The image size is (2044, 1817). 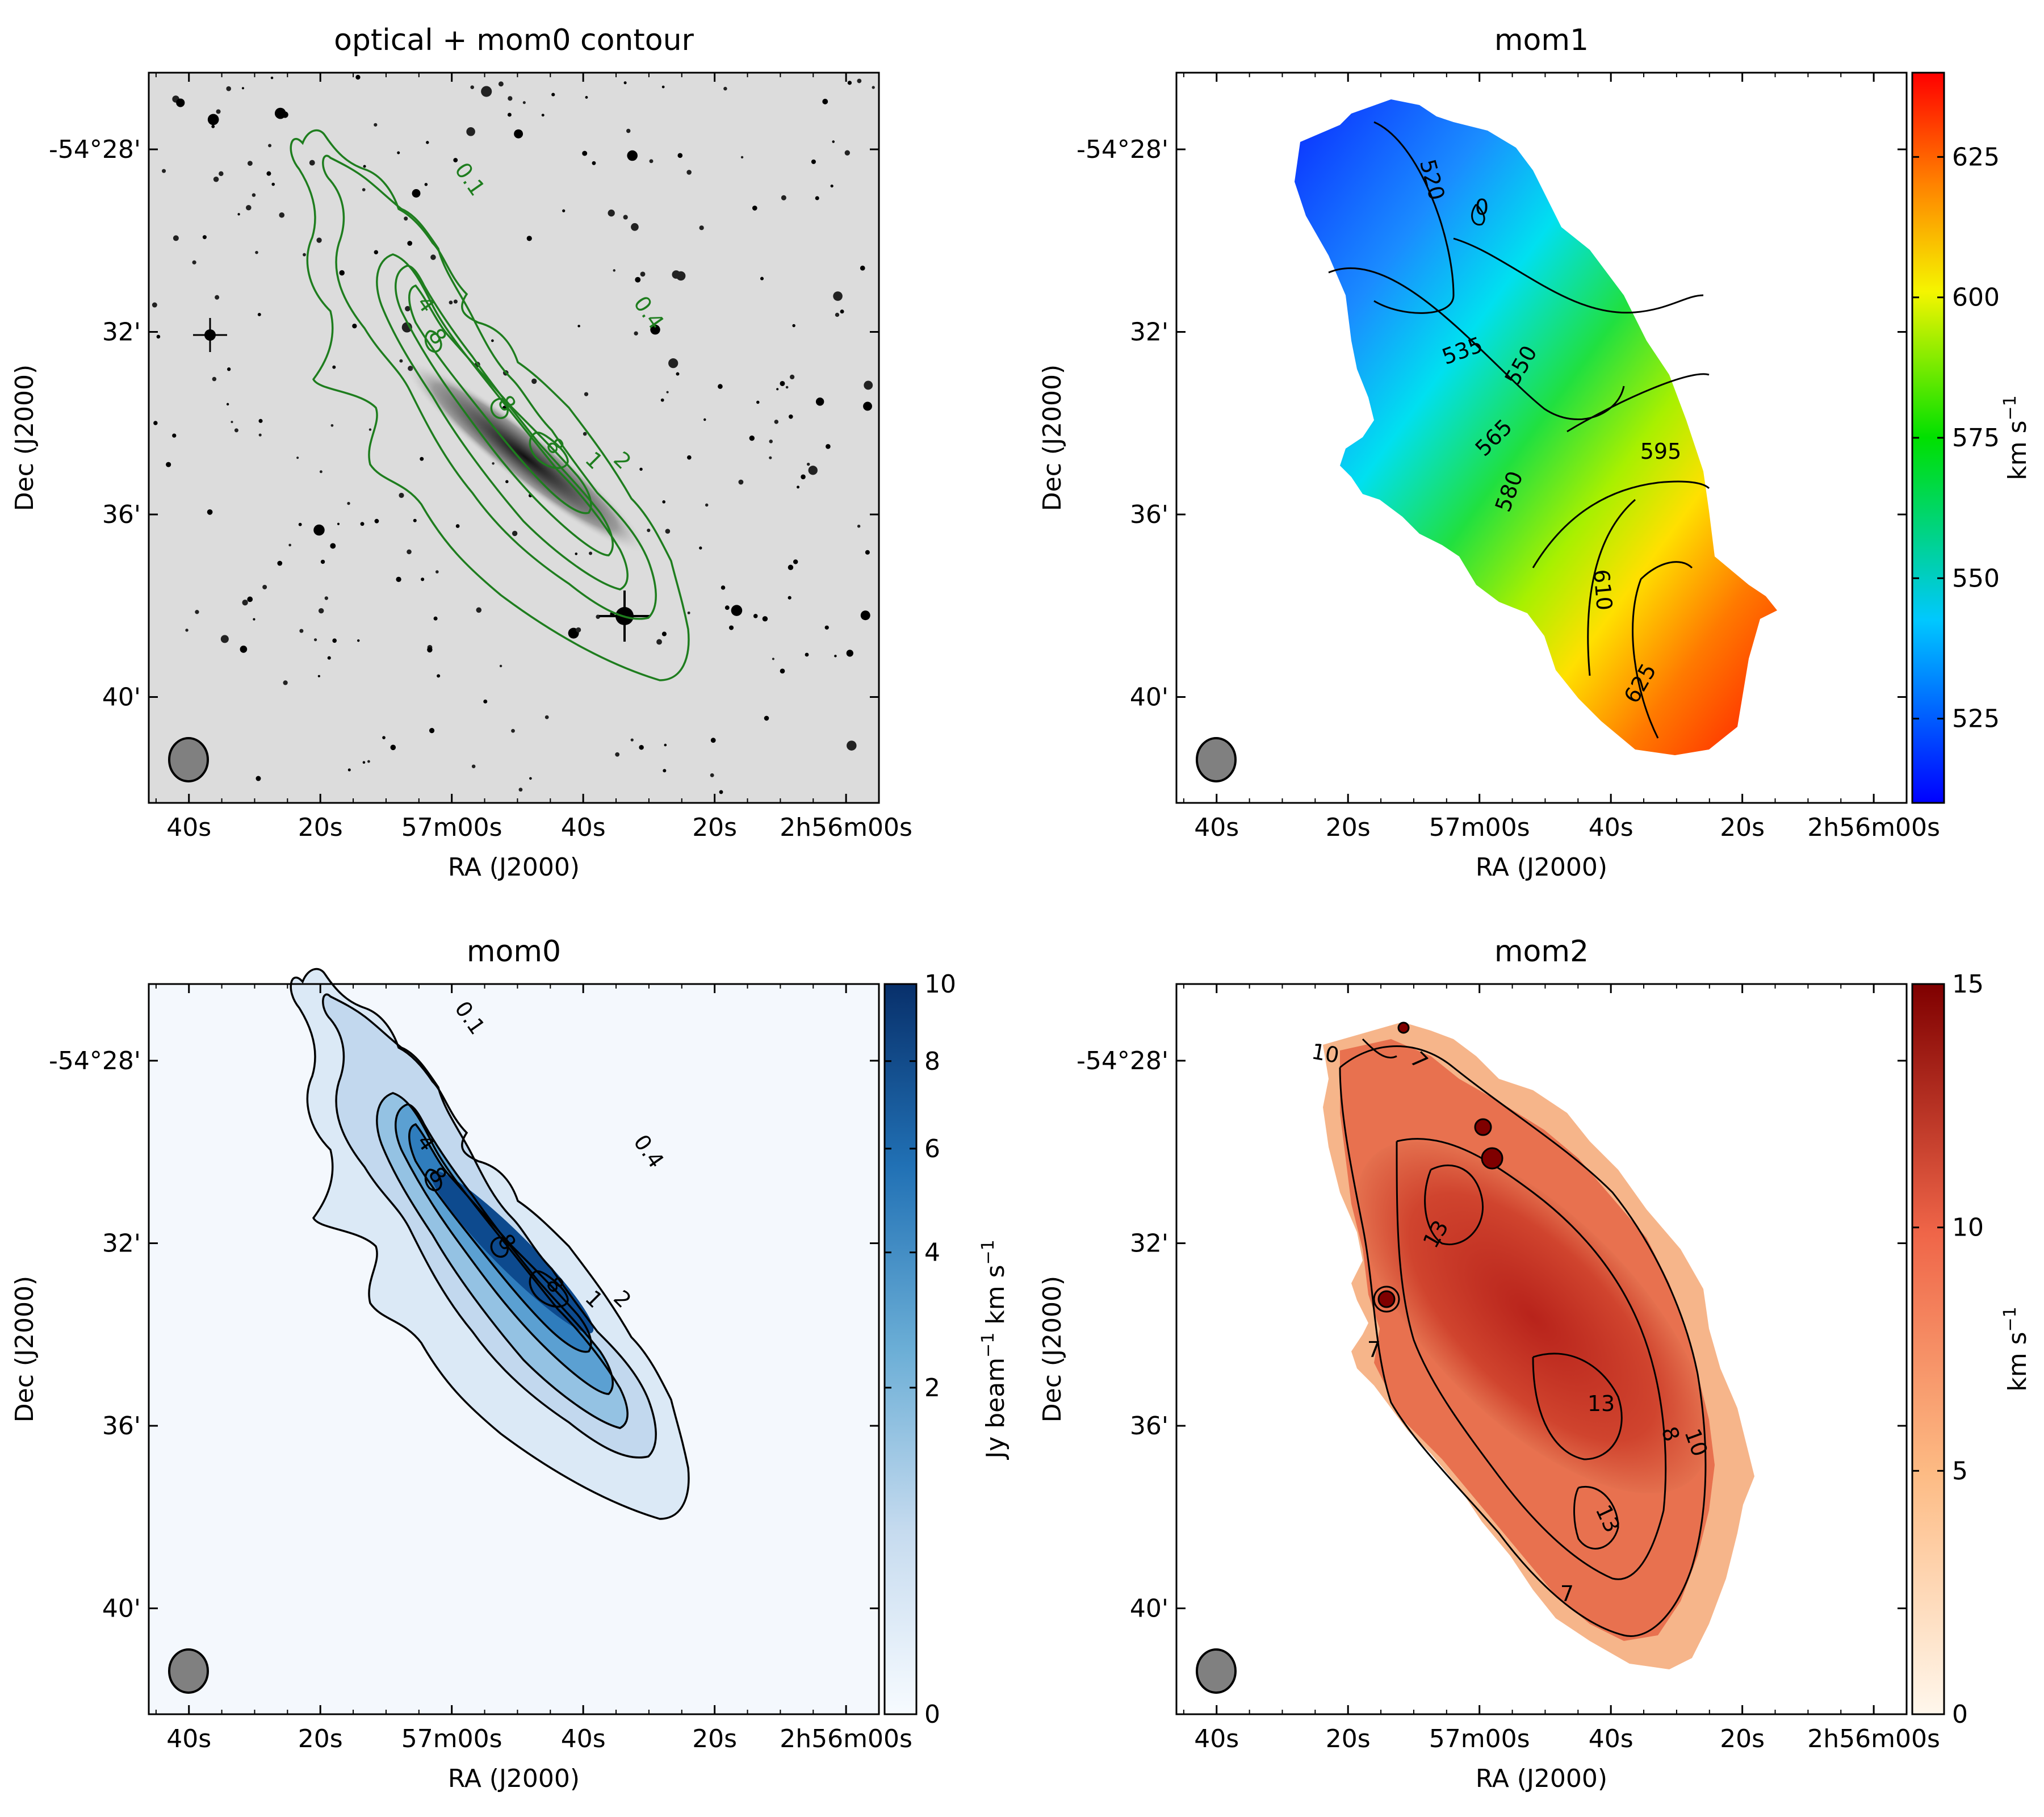 I want to click on y-tick-label: 32', so click(x=122, y=333).